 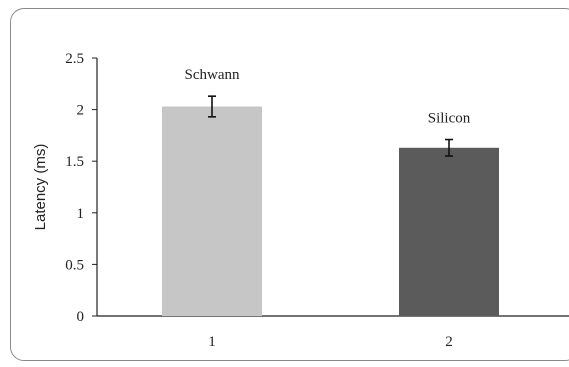 I want to click on y-tick-label: 2, so click(x=81, y=111).